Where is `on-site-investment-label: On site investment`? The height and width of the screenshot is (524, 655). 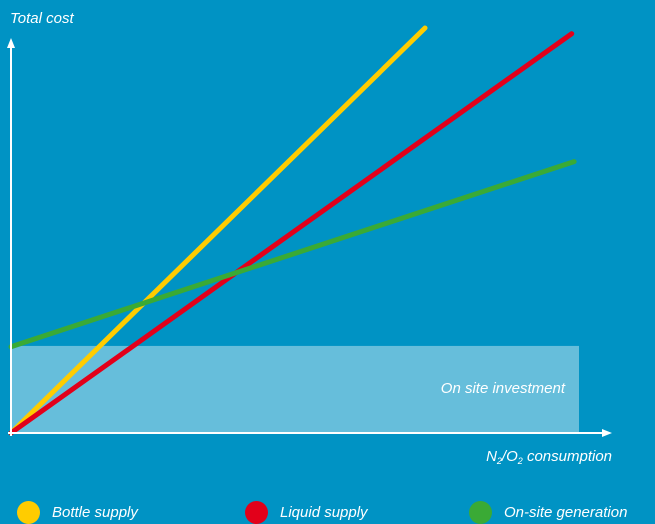
on-site-investment-label: On site investment is located at coordinates (502, 388).